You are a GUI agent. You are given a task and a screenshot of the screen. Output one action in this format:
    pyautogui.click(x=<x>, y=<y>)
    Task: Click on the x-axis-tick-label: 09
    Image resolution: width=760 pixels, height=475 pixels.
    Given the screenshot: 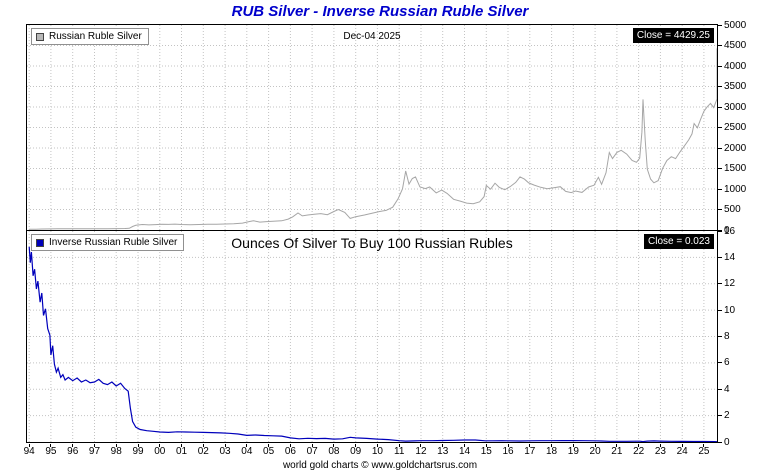 What is the action you would take?
    pyautogui.click(x=356, y=451)
    